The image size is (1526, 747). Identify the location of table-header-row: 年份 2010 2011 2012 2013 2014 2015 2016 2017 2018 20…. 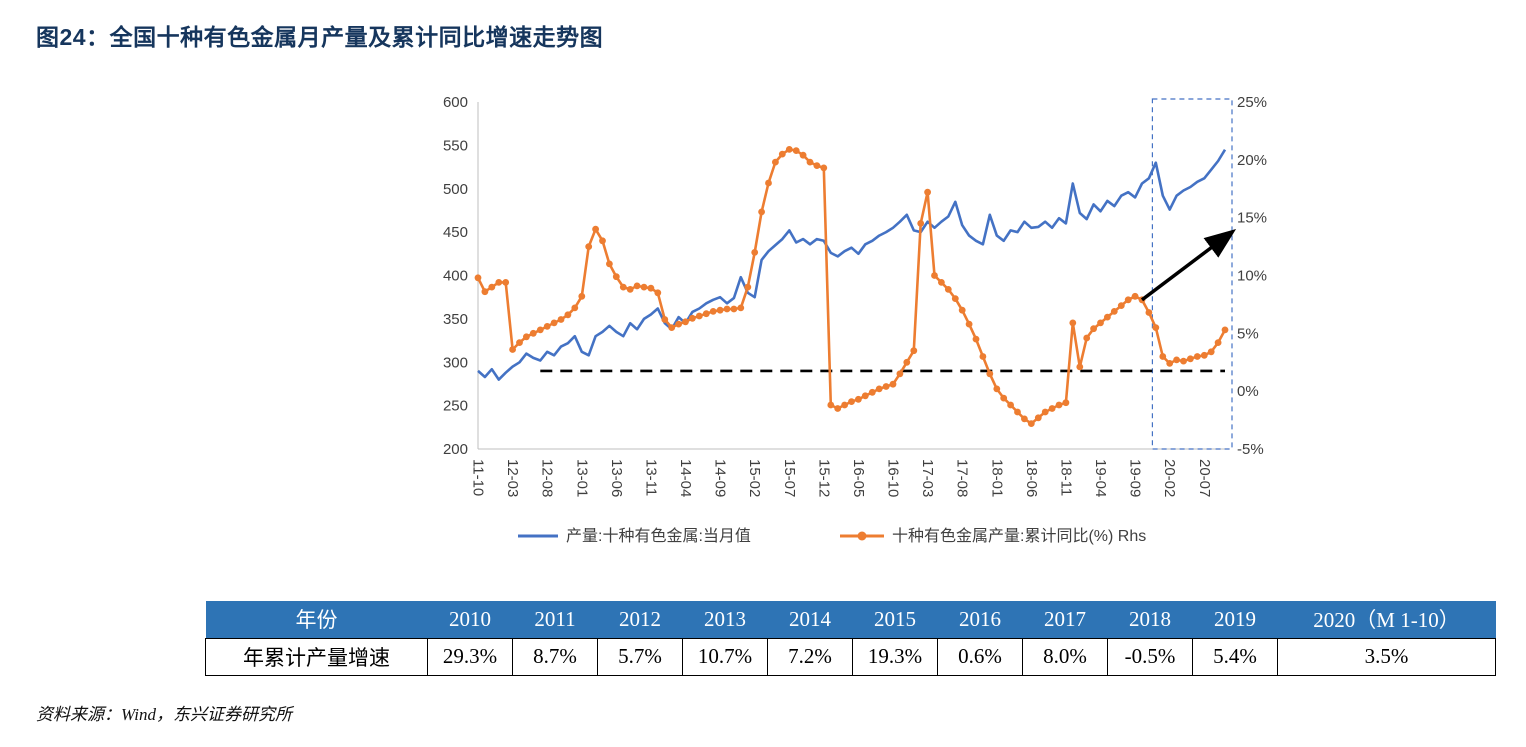
(850, 619).